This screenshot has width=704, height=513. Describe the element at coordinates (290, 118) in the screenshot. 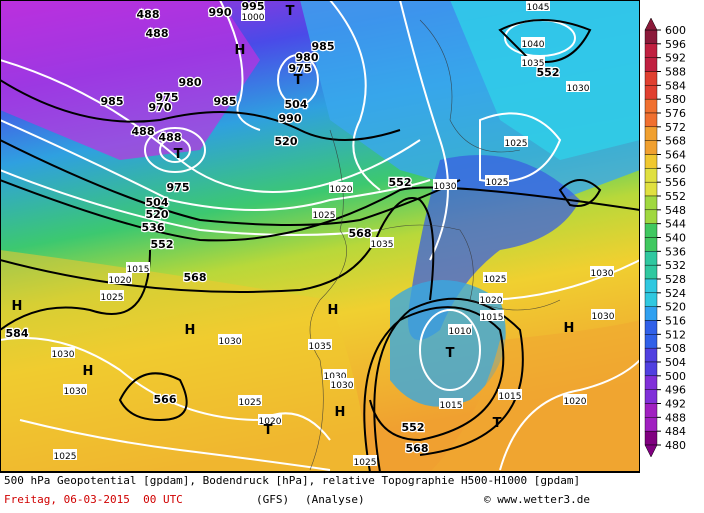

I see `geopotential-label: 990` at that location.